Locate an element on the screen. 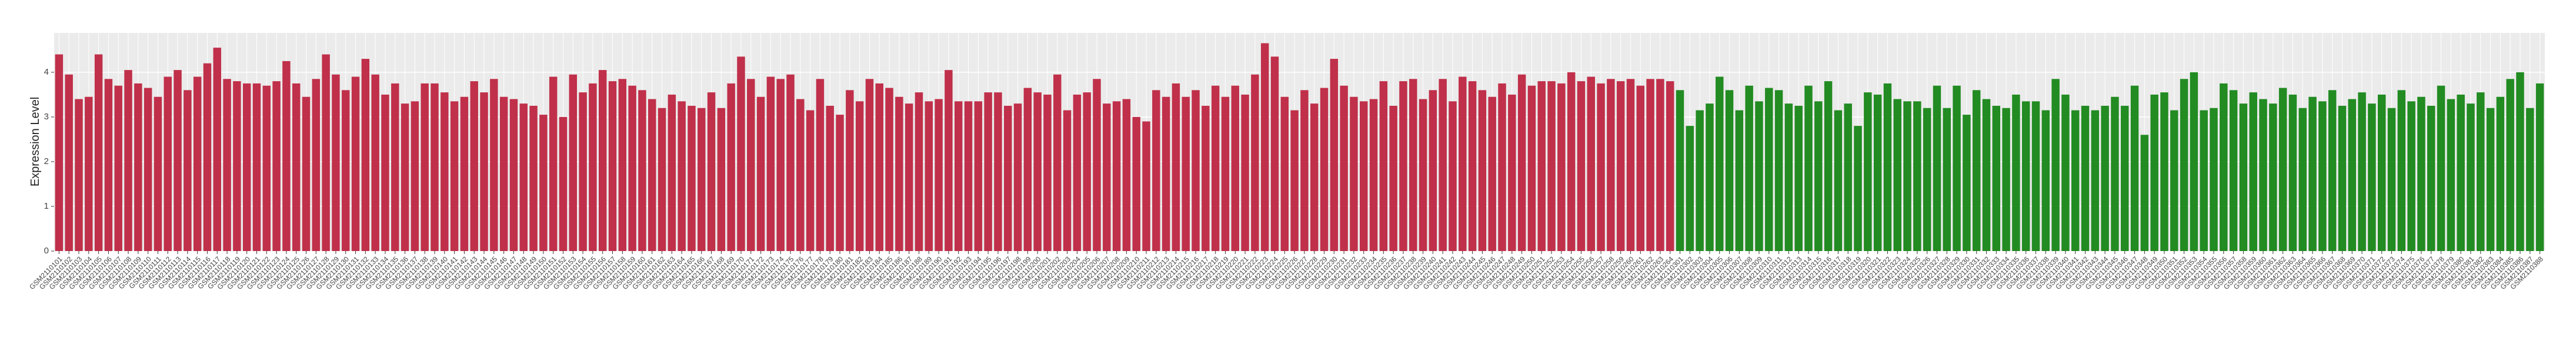 This screenshot has height=341, width=2576. y-tick-label: 1 is located at coordinates (46, 206).